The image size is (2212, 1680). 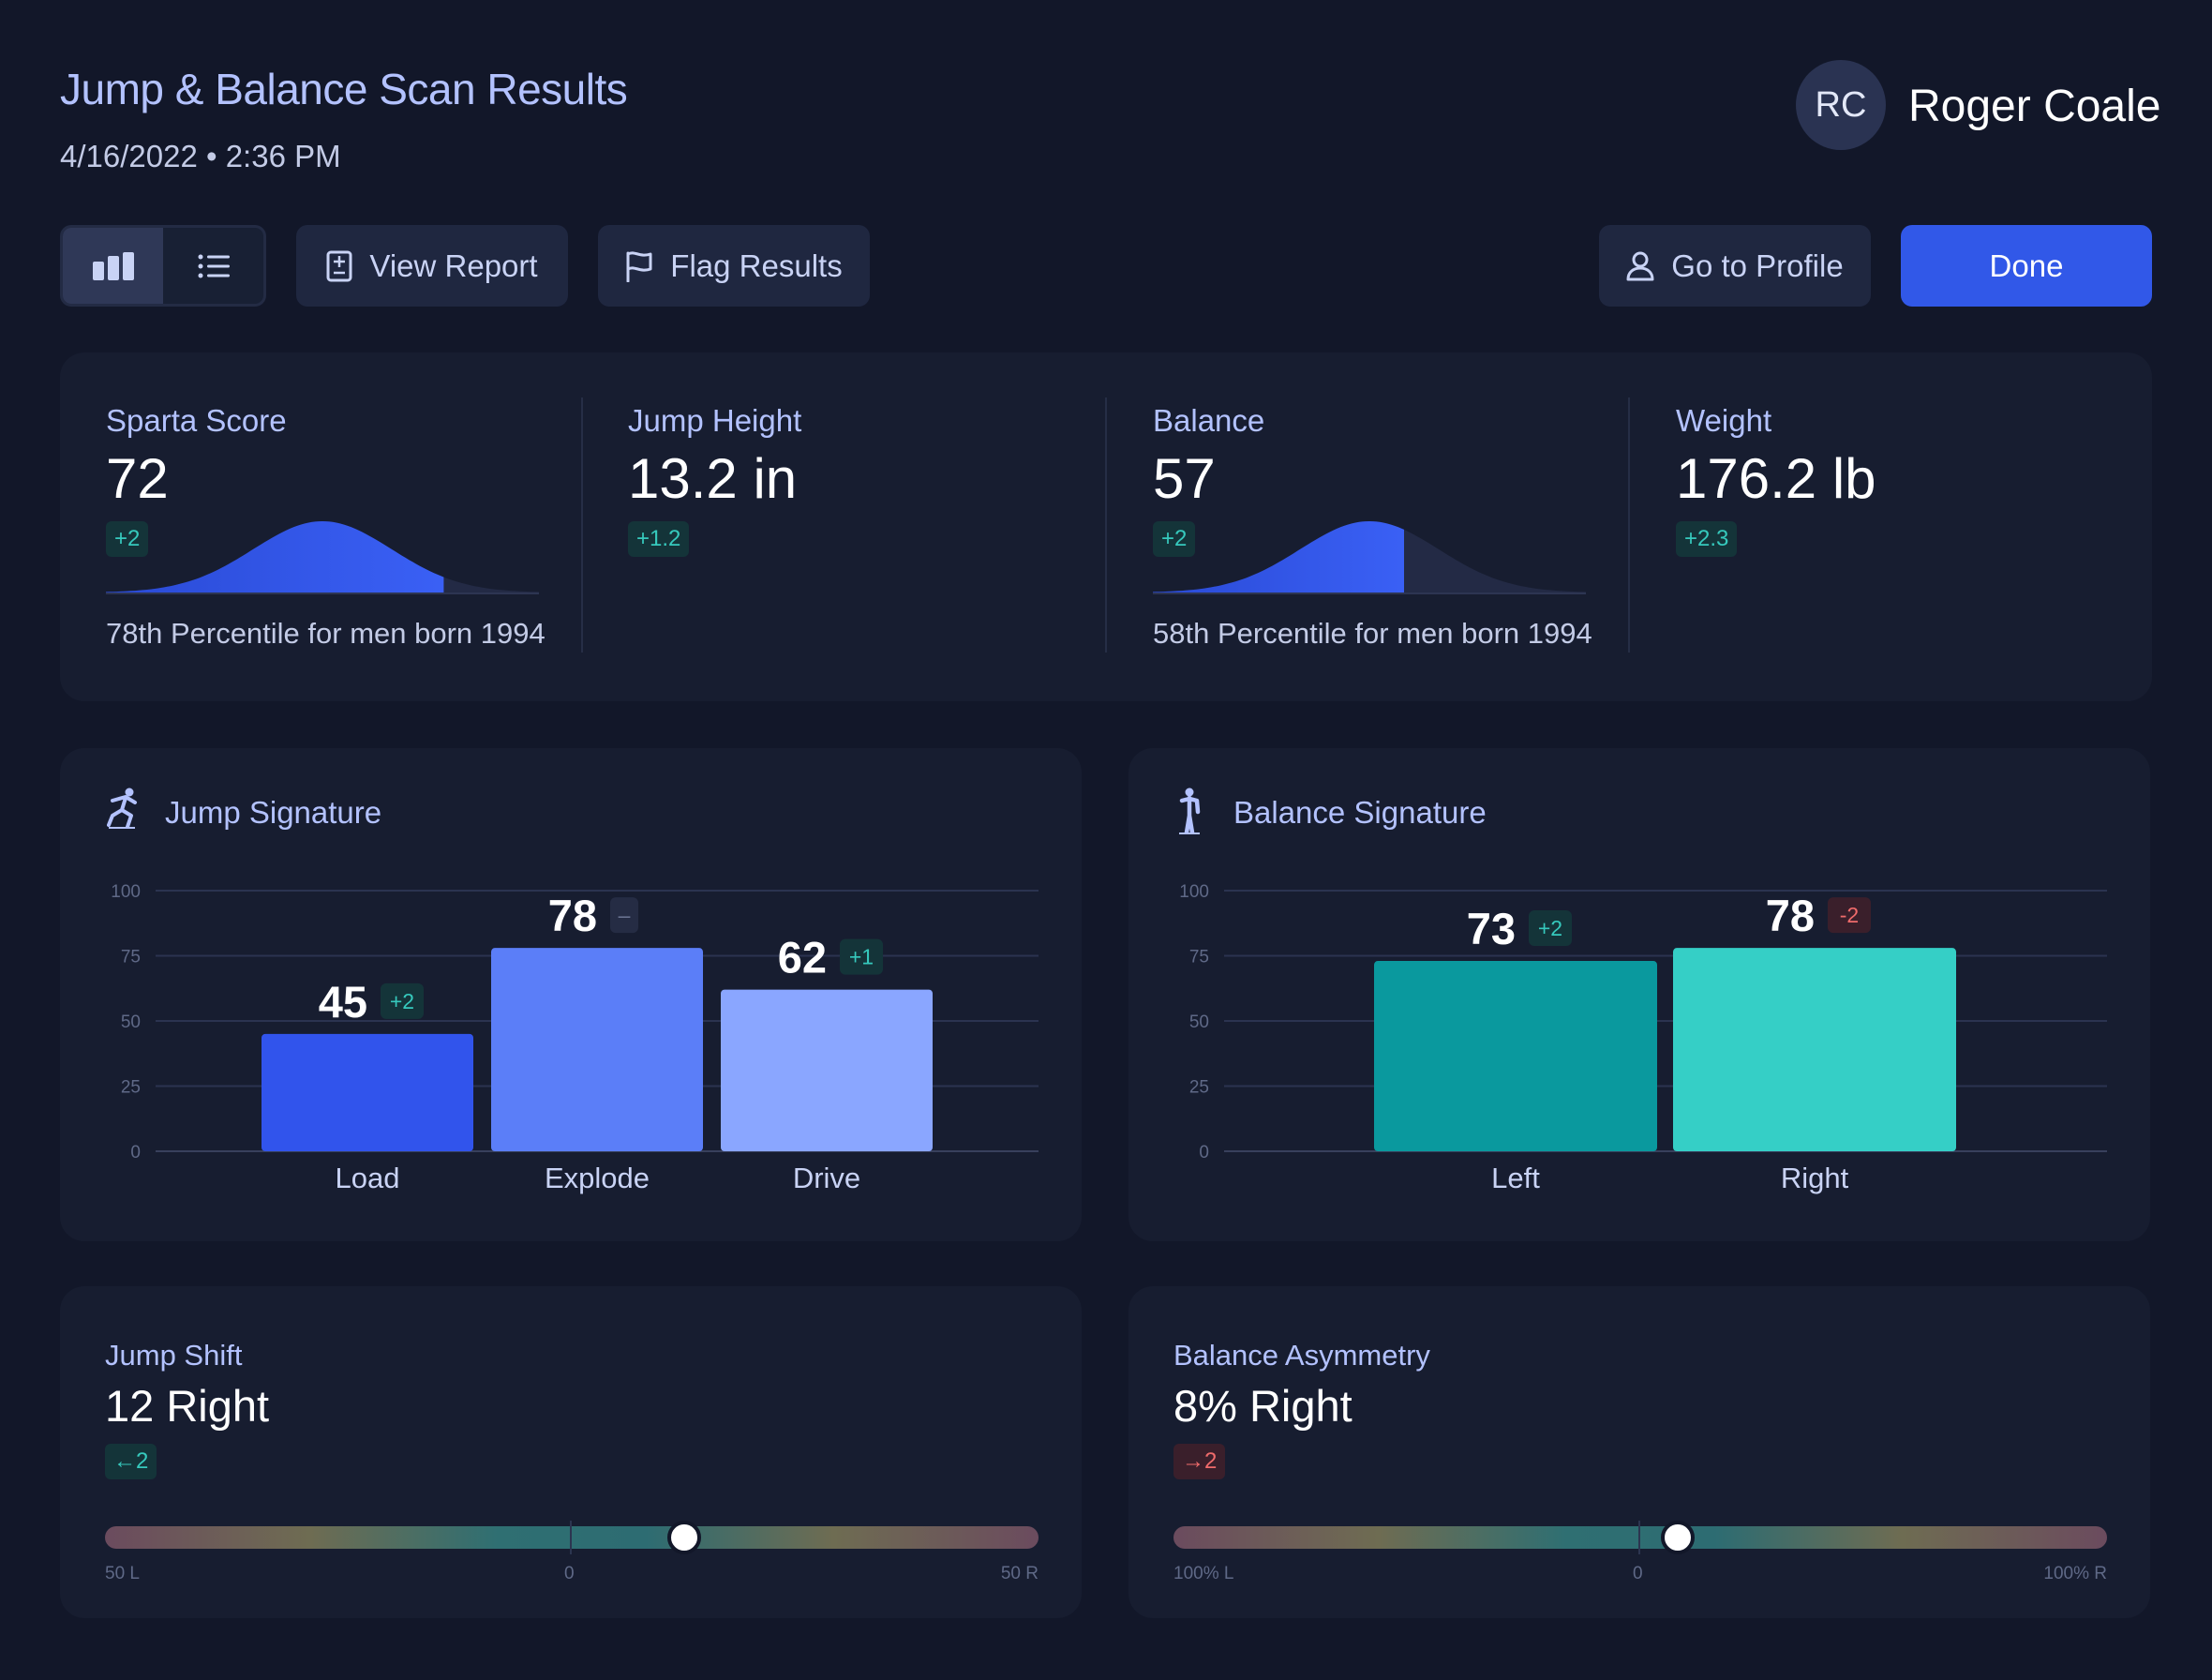 I want to click on stat-value: 13.2 in, so click(x=713, y=478).